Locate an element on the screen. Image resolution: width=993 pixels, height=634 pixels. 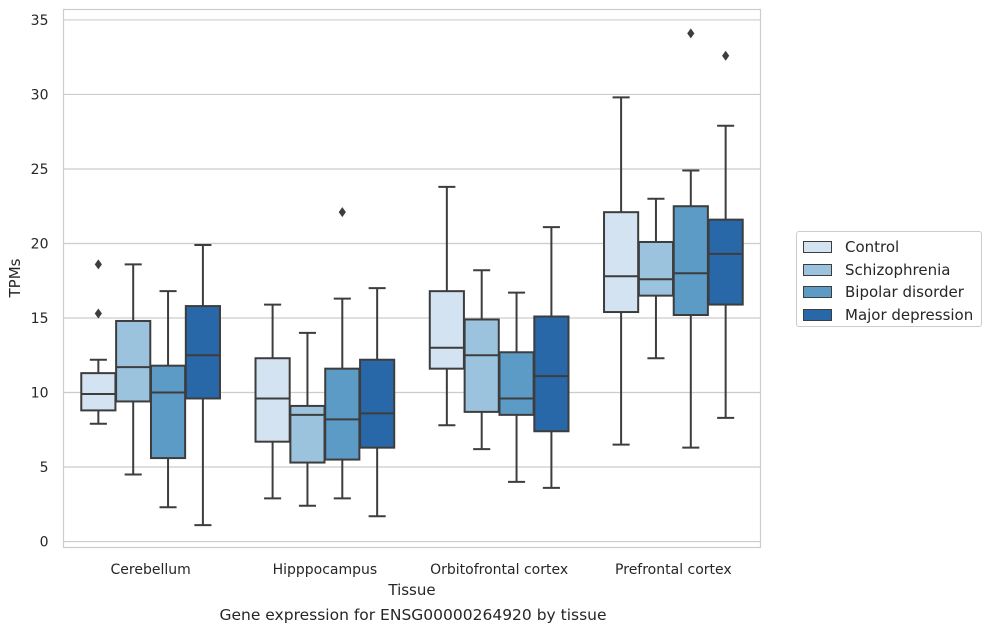
legend-label: Bipolar disorder is located at coordinates (904, 292).